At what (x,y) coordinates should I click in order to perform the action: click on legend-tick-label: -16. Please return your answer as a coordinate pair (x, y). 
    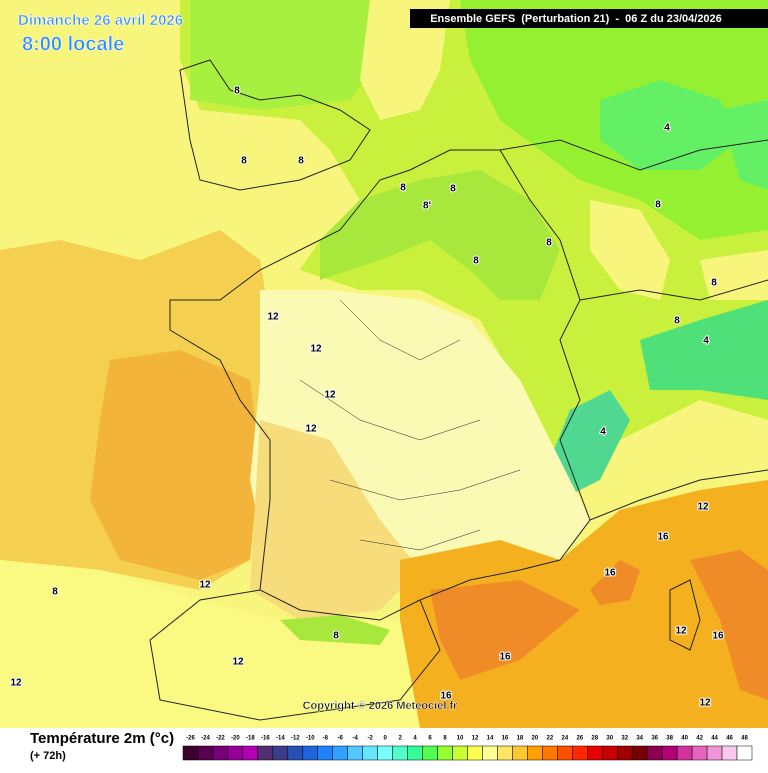
    Looking at the image, I should click on (265, 739).